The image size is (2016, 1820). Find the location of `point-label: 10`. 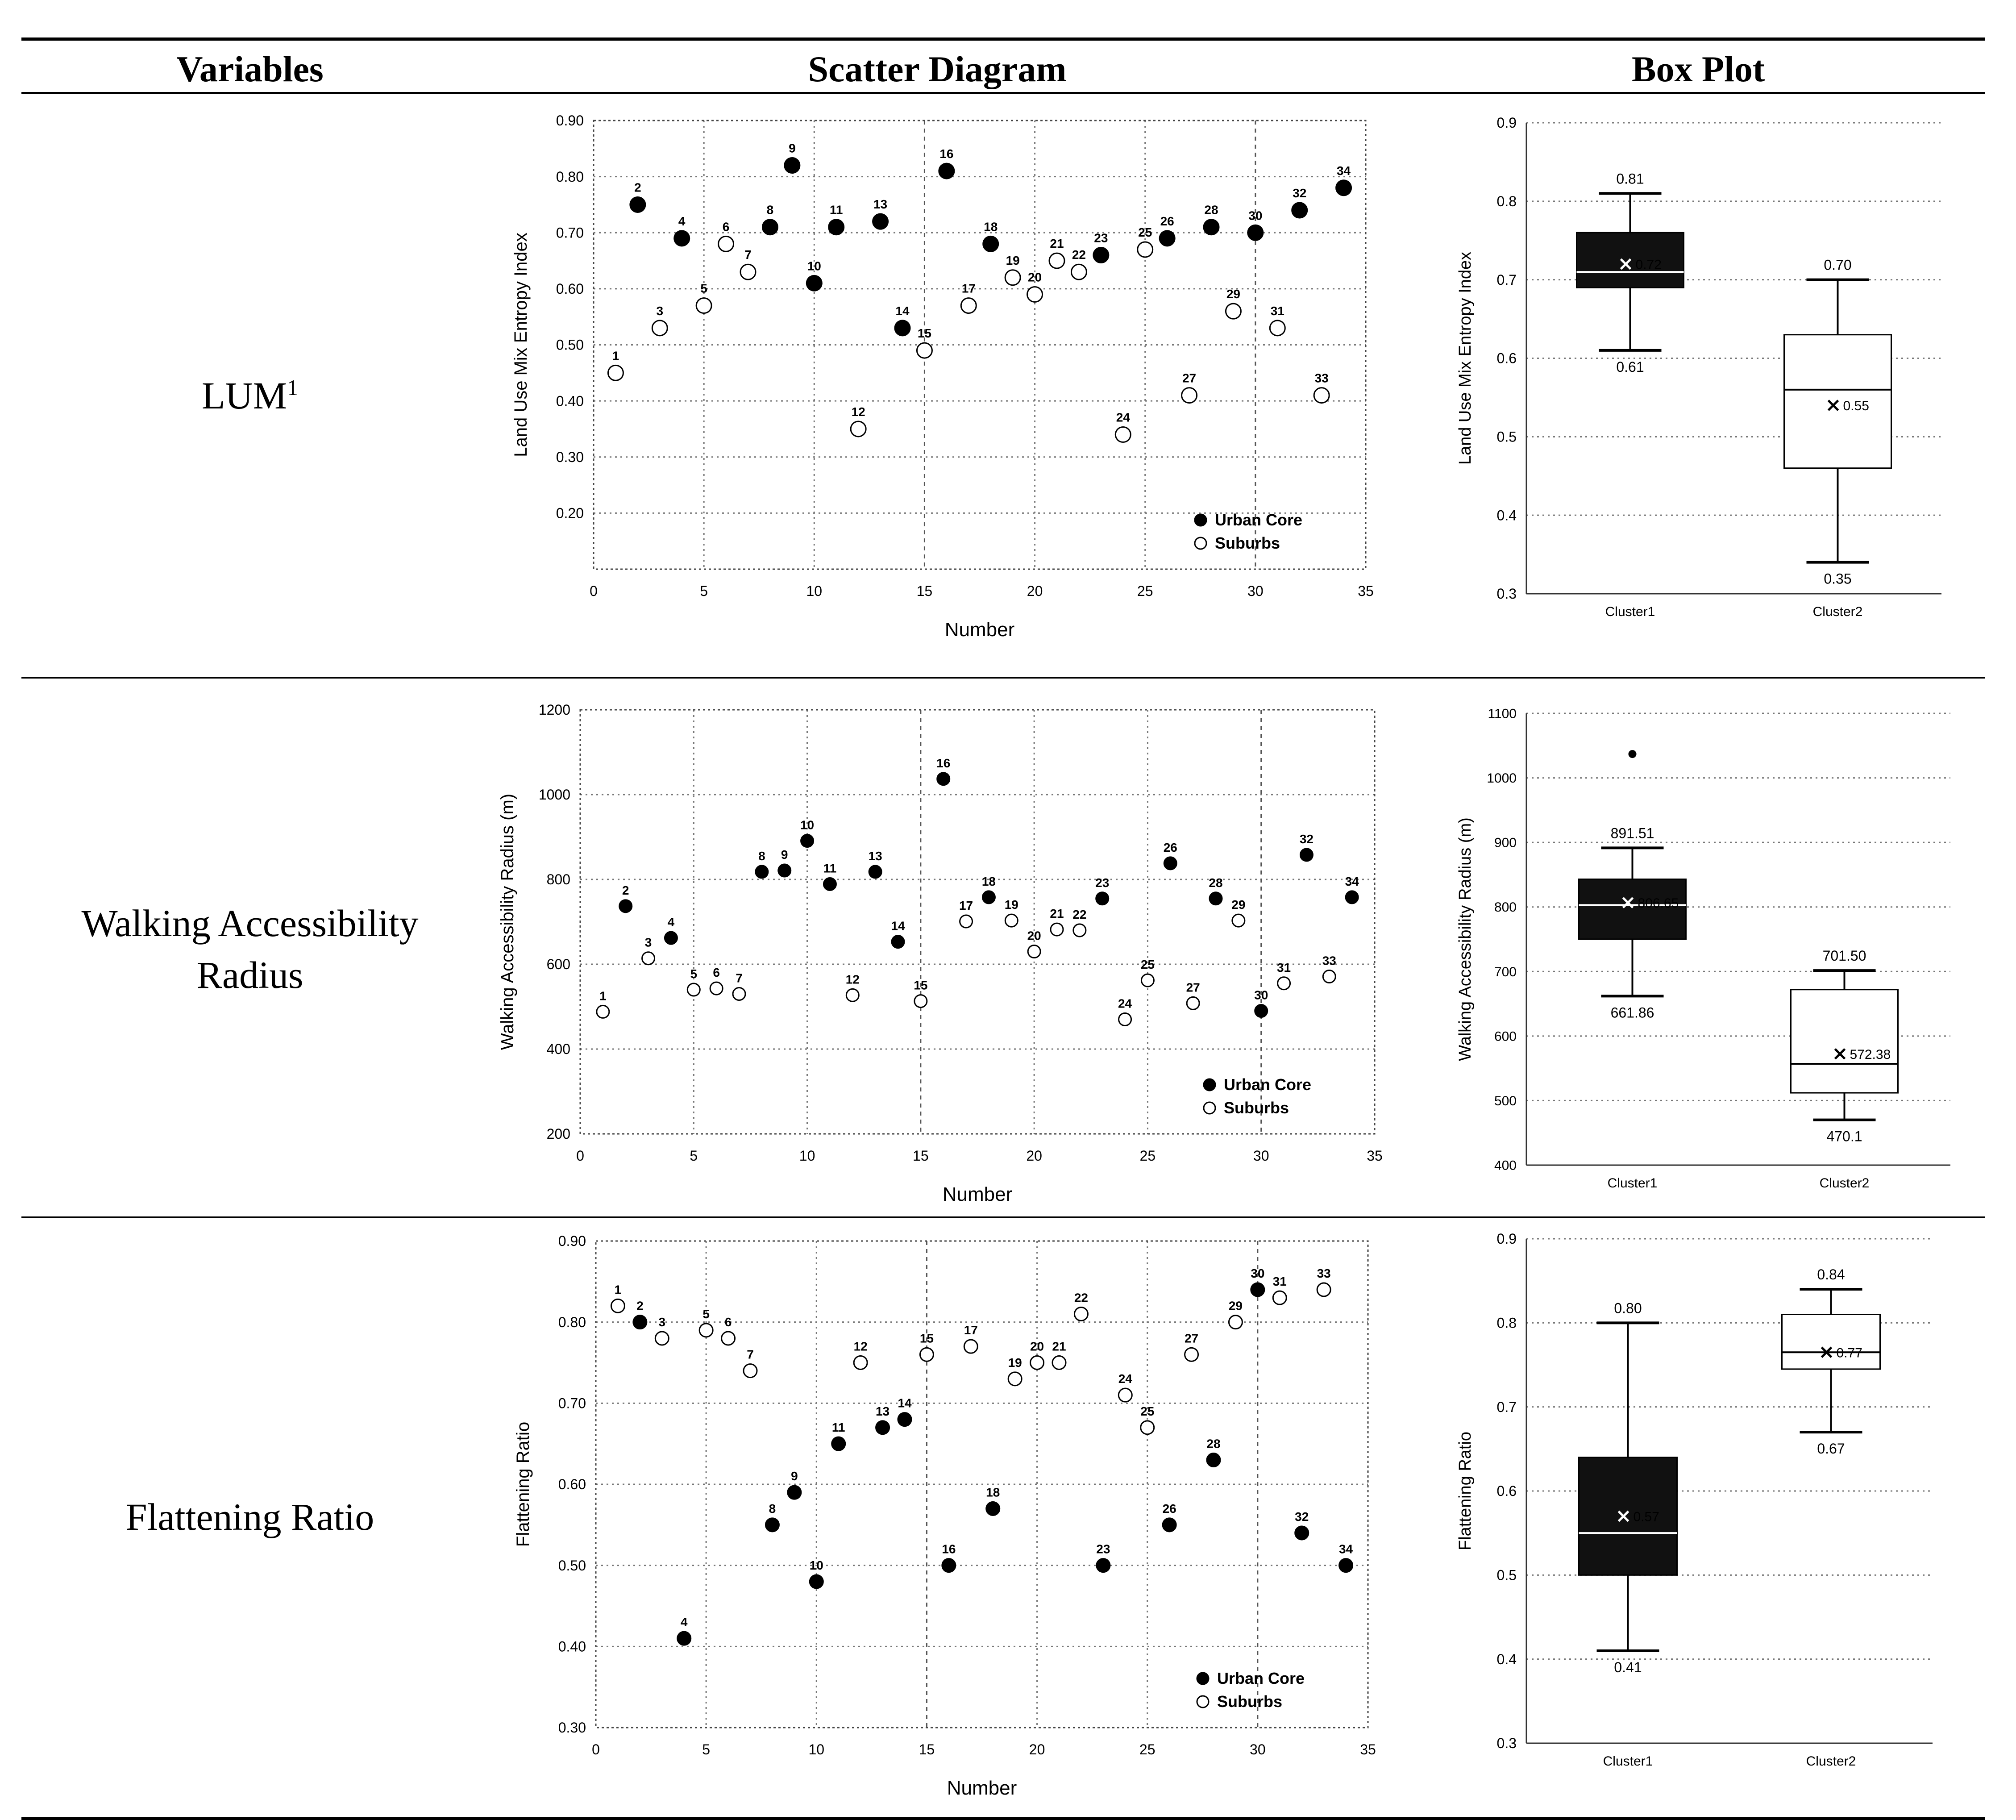

point-label: 10 is located at coordinates (814, 266).